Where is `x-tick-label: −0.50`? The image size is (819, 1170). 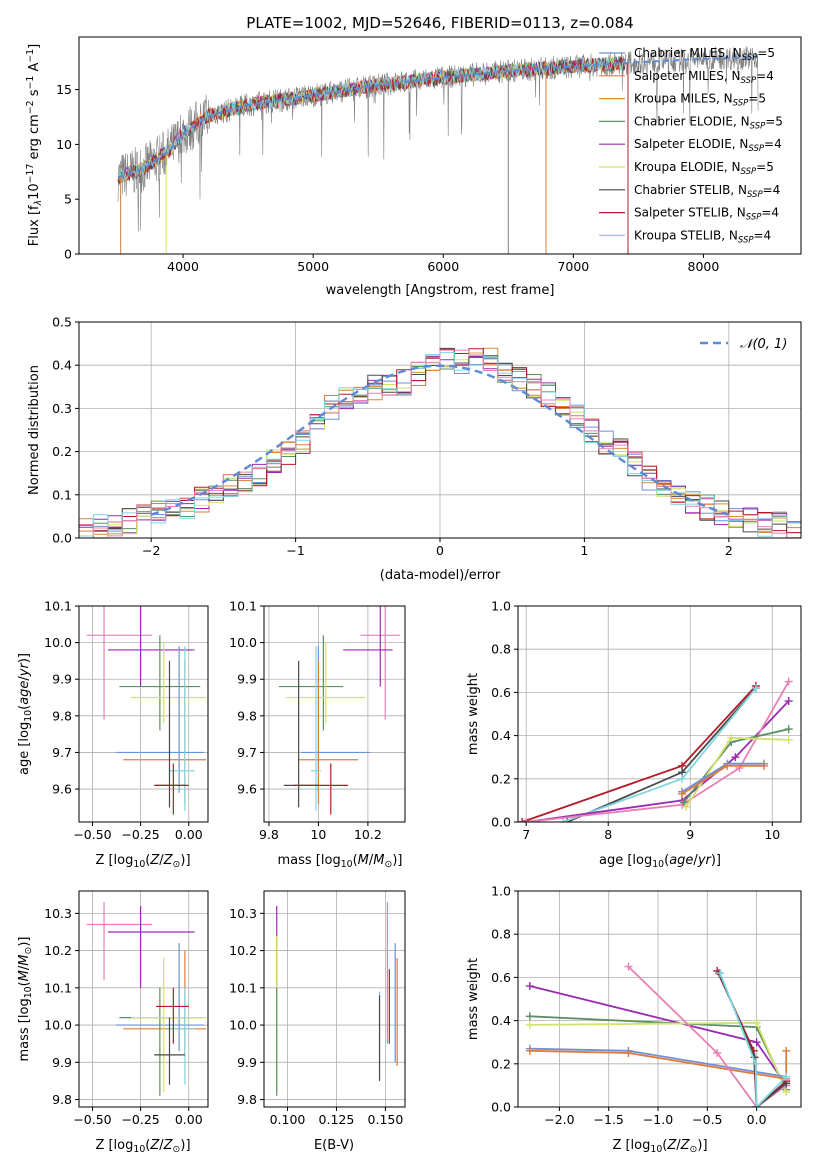 x-tick-label: −0.50 is located at coordinates (92, 834).